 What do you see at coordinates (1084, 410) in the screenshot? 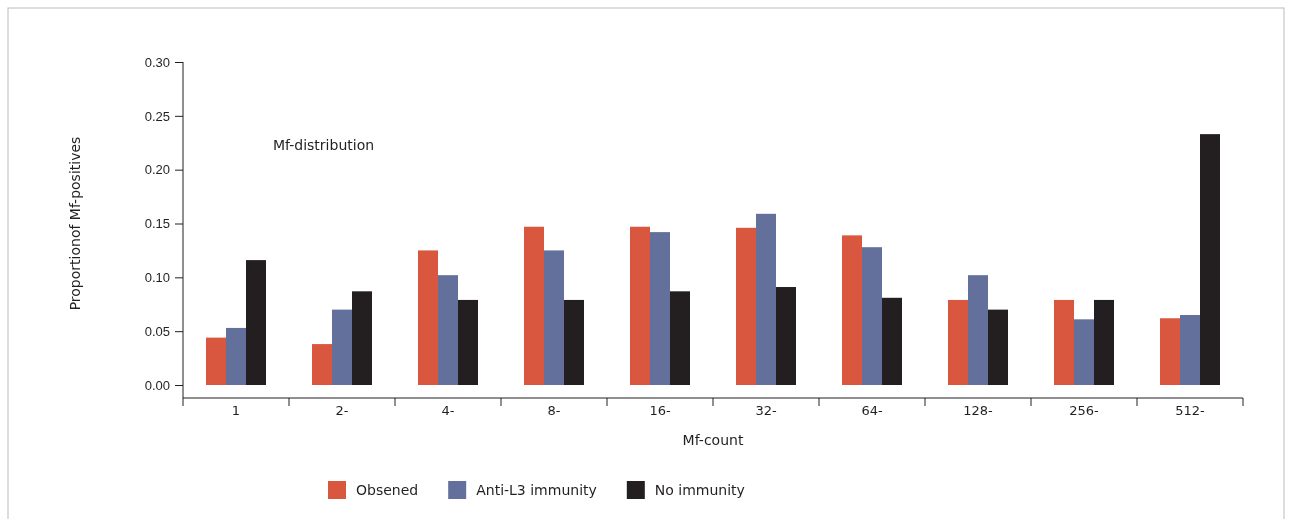
I see `x-tick-label: 256-` at bounding box center [1084, 410].